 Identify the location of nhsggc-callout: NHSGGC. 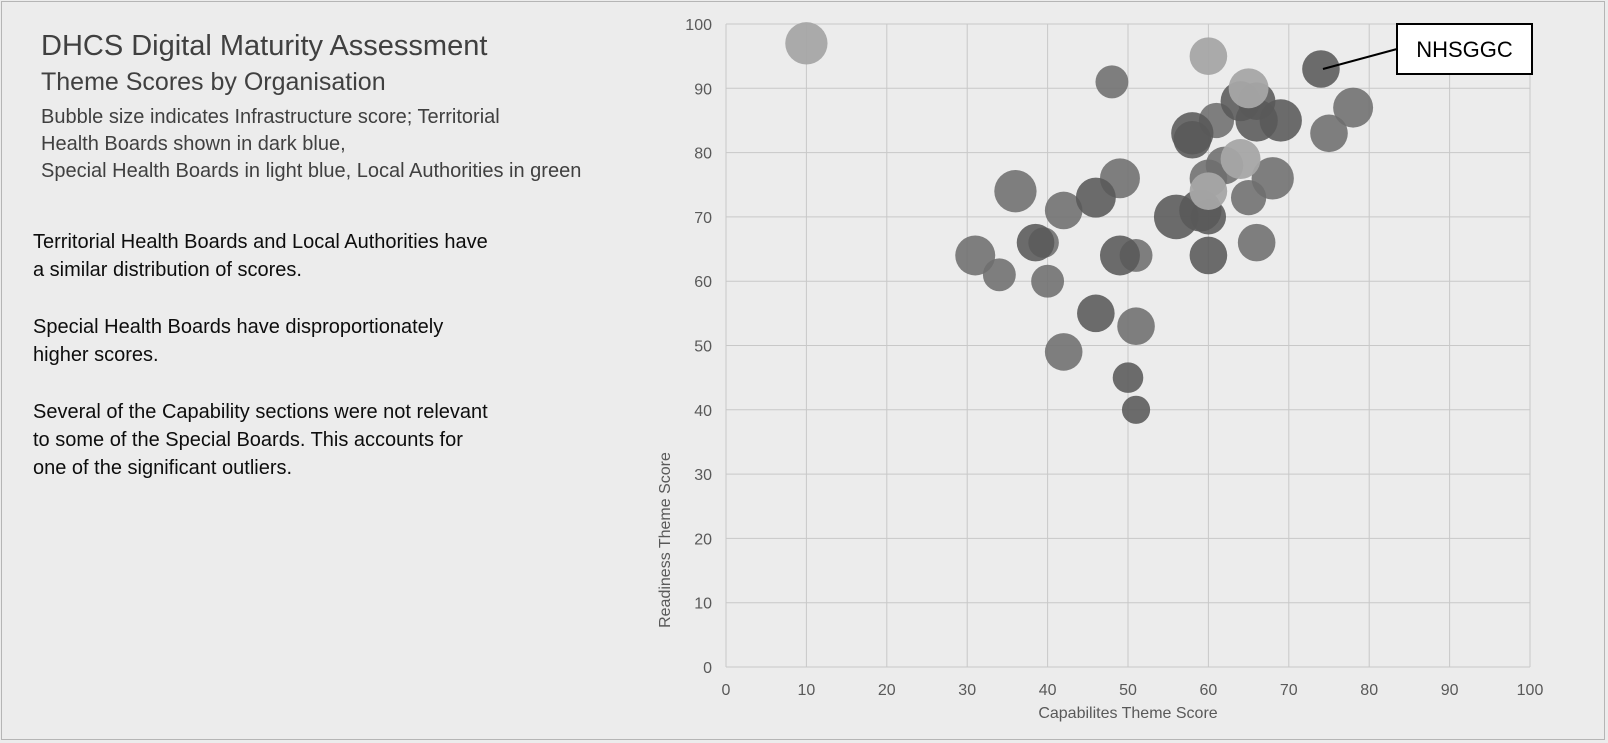
(1427, 49).